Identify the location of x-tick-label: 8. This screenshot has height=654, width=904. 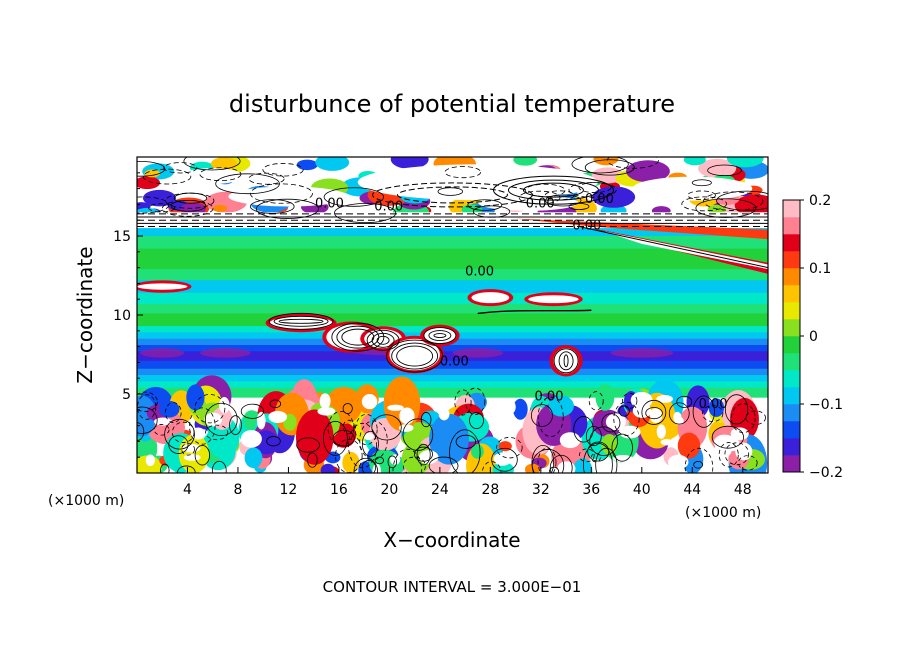
(237, 490).